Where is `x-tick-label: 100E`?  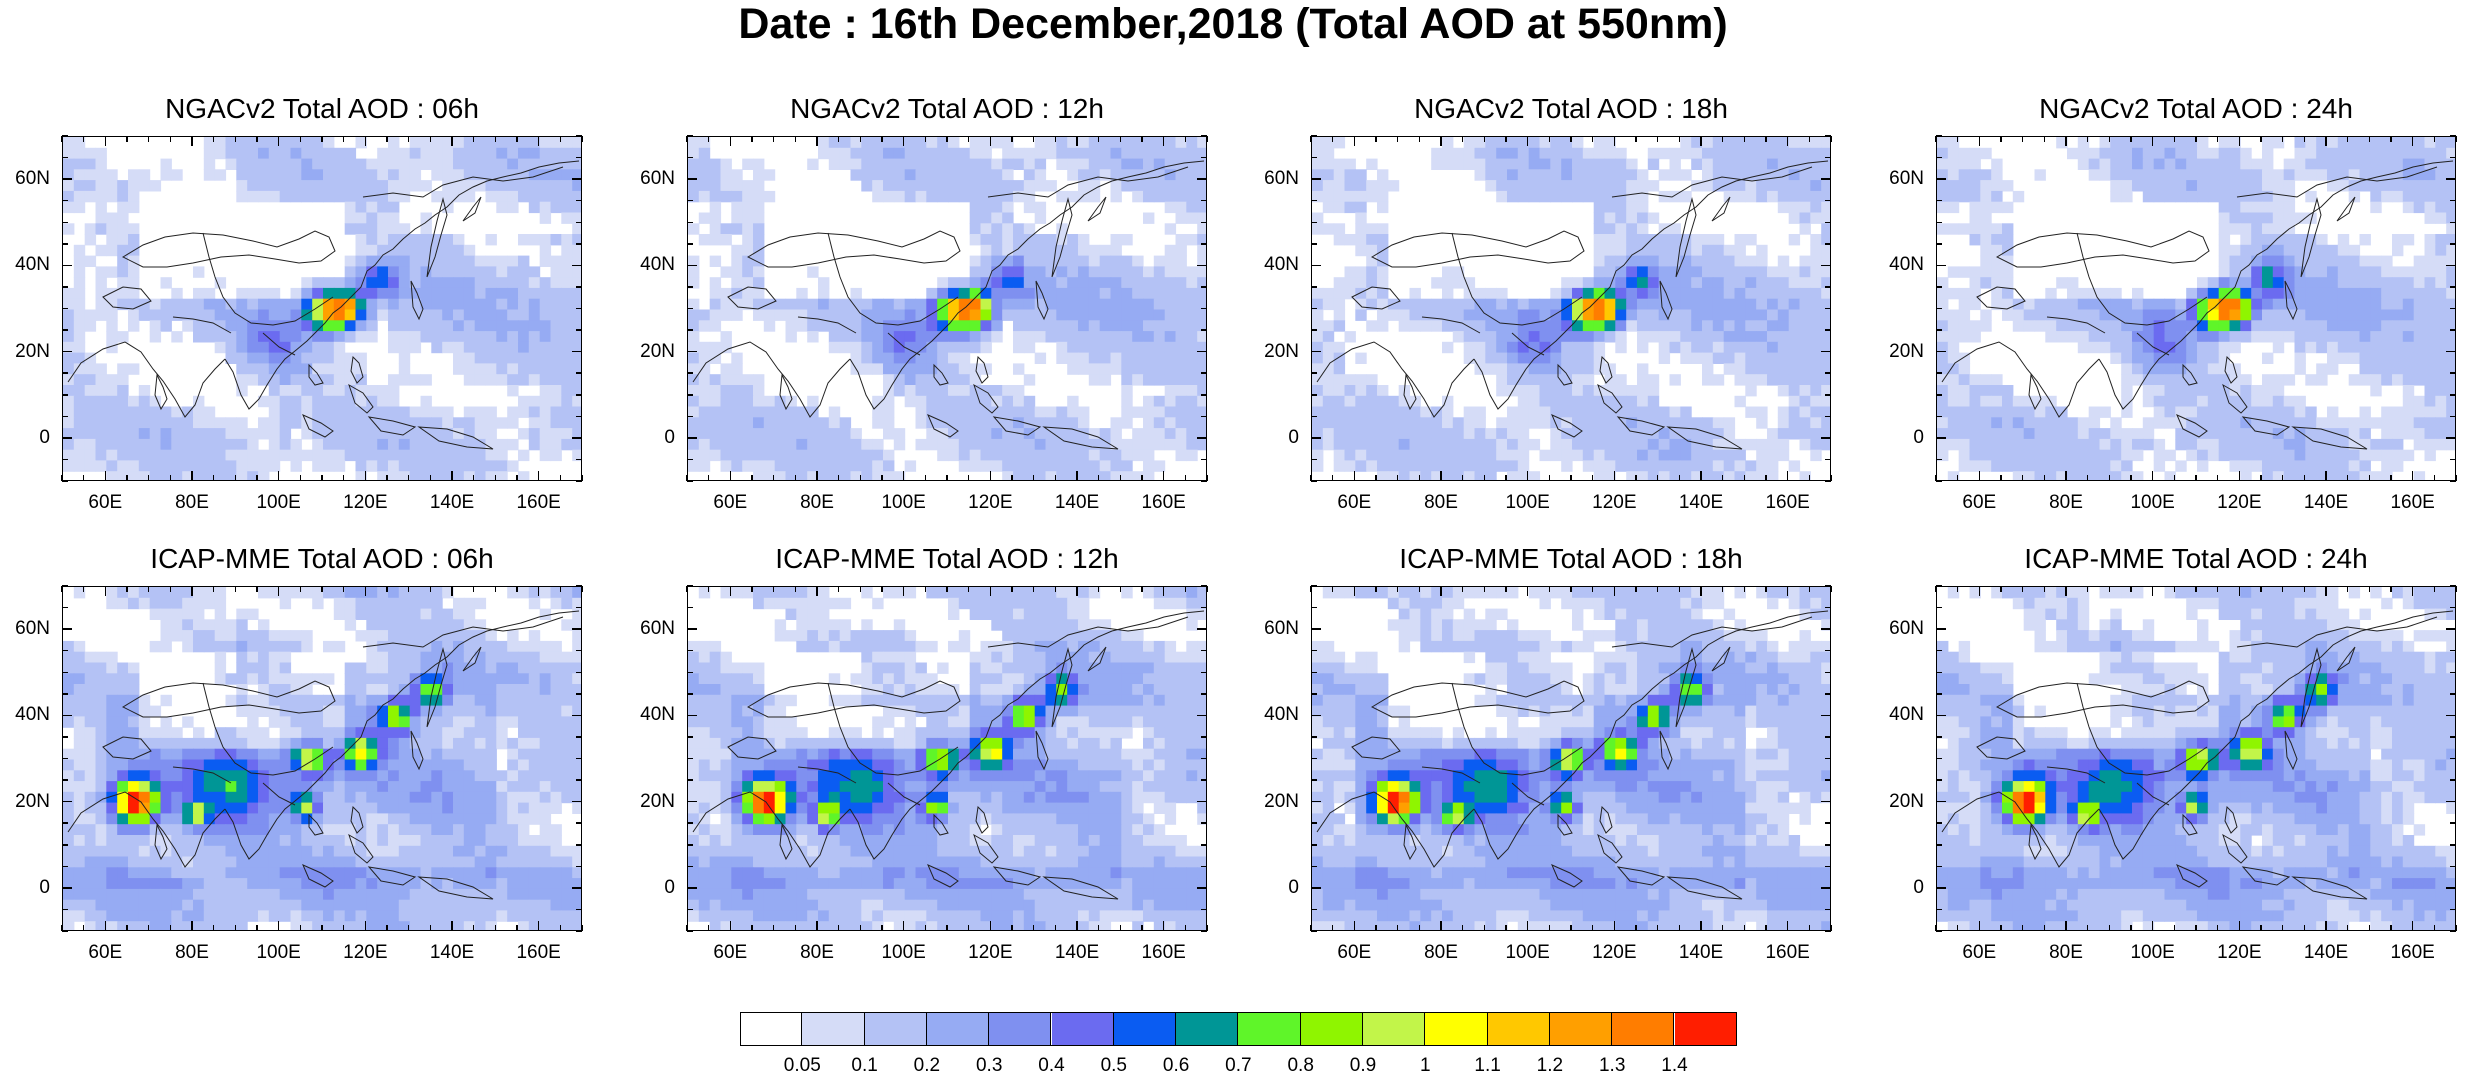
x-tick-label: 100E is located at coordinates (1527, 503).